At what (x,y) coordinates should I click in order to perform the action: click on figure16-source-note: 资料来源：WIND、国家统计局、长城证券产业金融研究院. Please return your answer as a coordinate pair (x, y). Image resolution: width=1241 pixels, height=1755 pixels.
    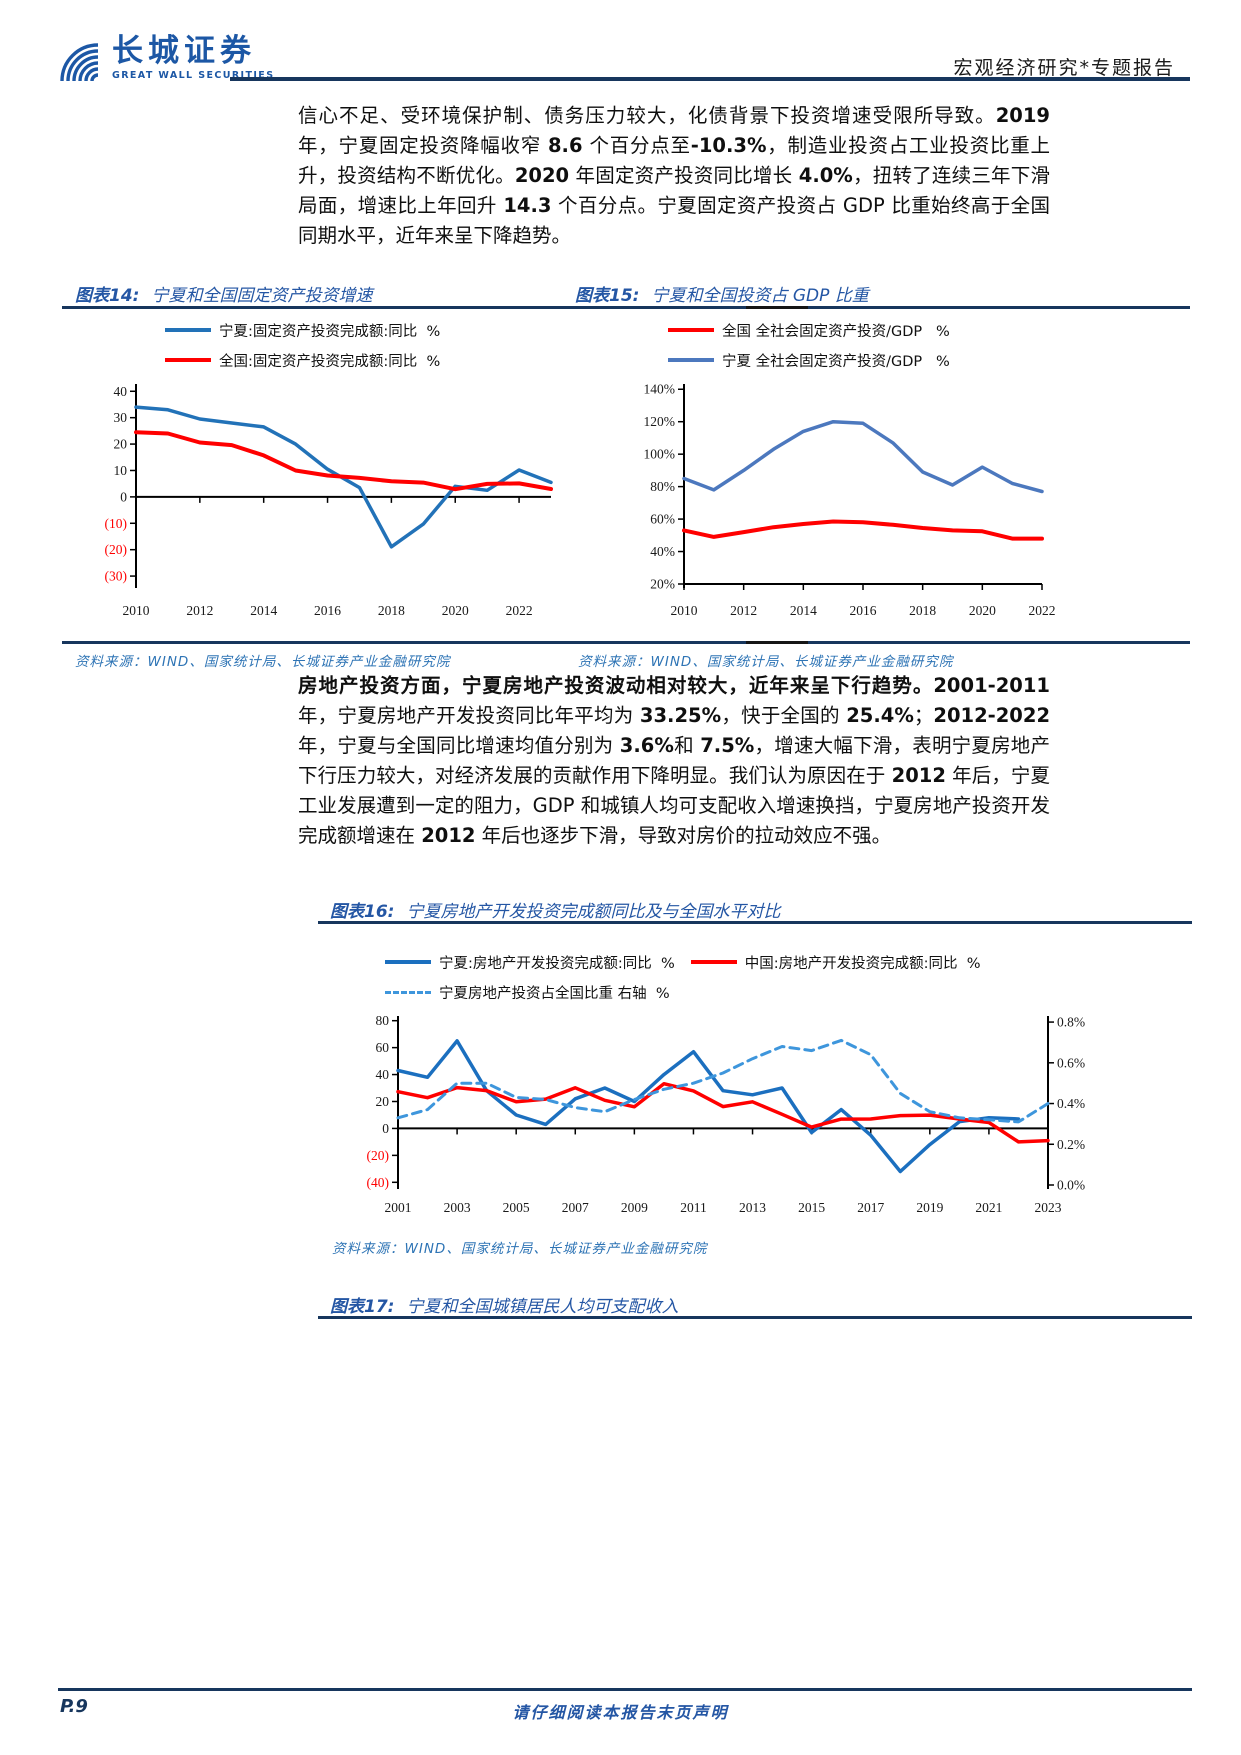
    Looking at the image, I should click on (520, 1249).